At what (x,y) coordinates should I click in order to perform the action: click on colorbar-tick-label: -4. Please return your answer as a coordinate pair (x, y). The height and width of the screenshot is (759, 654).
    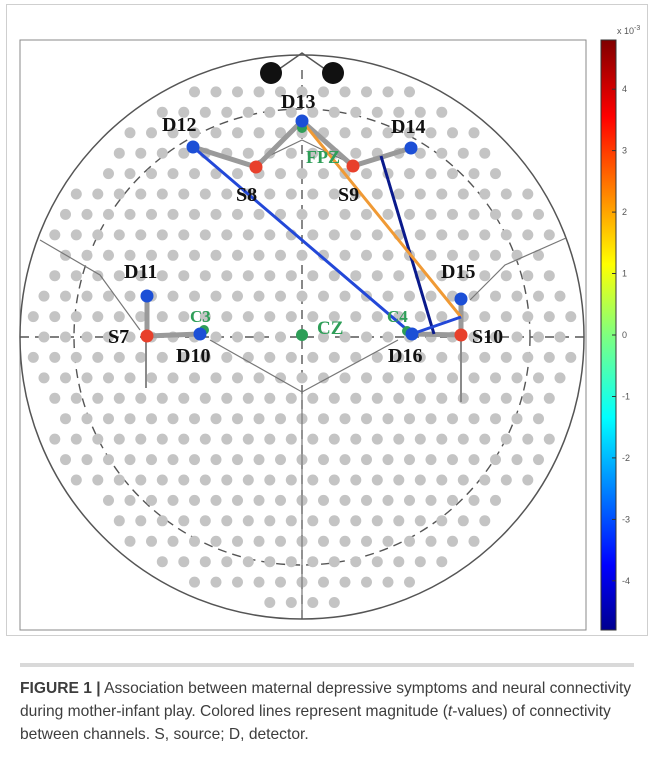
    Looking at the image, I should click on (626, 581).